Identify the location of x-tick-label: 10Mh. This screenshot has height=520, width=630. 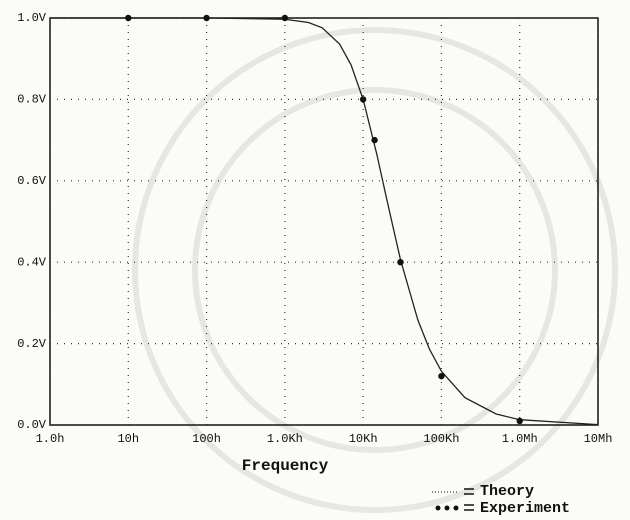
(598, 439).